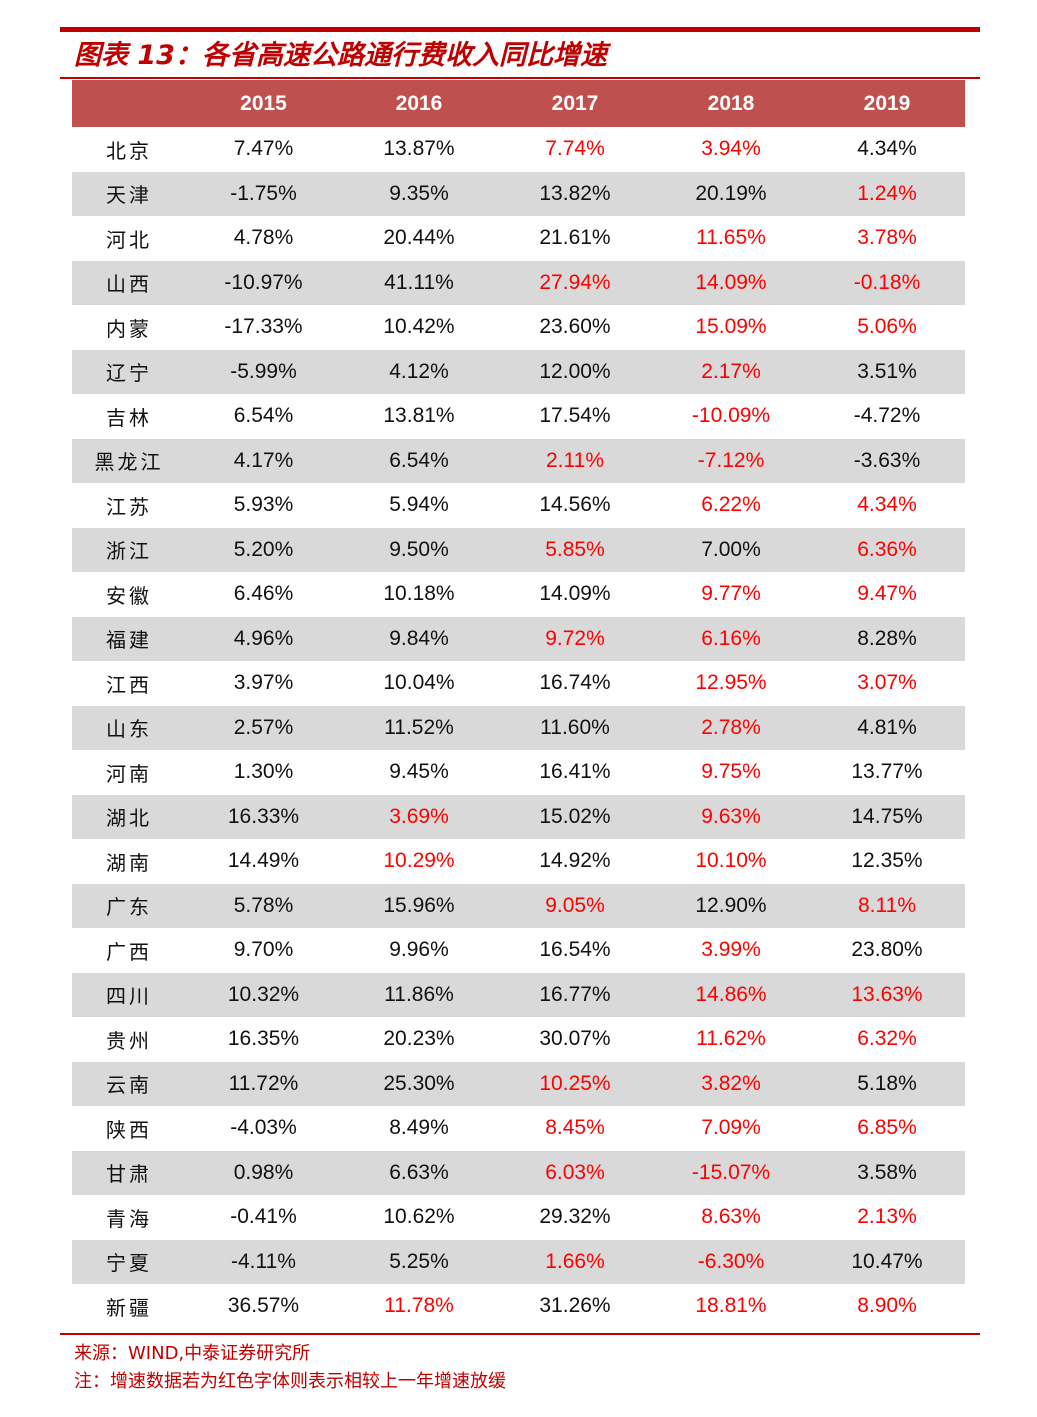 The image size is (1037, 1417). What do you see at coordinates (731, 549) in the screenshot?
I see `growth-cell: 7.00%` at bounding box center [731, 549].